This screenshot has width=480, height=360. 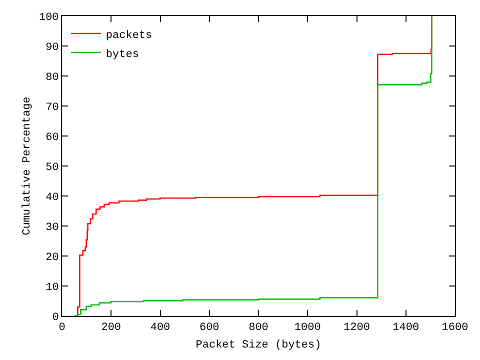 What do you see at coordinates (52, 78) in the screenshot?
I see `y-tick-label: 80` at bounding box center [52, 78].